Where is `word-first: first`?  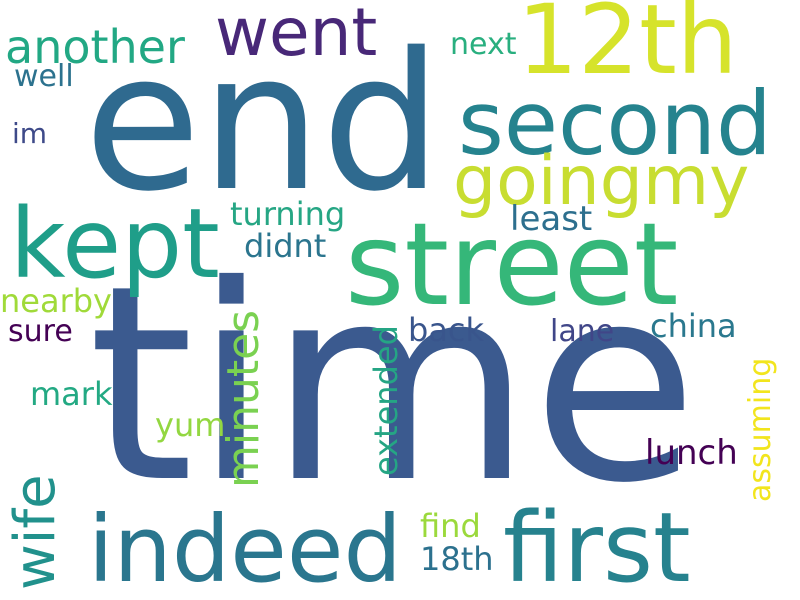 word-first: first is located at coordinates (597, 546).